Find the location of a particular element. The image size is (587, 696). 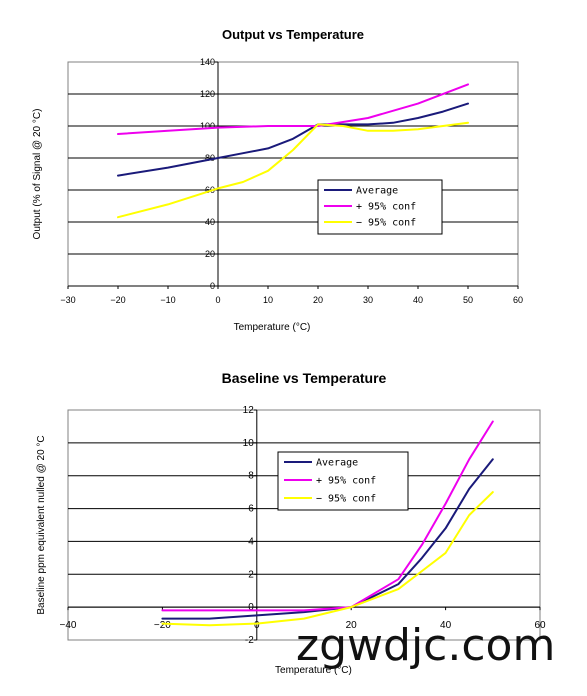

x-tick-label: 10 is located at coordinates (268, 300).